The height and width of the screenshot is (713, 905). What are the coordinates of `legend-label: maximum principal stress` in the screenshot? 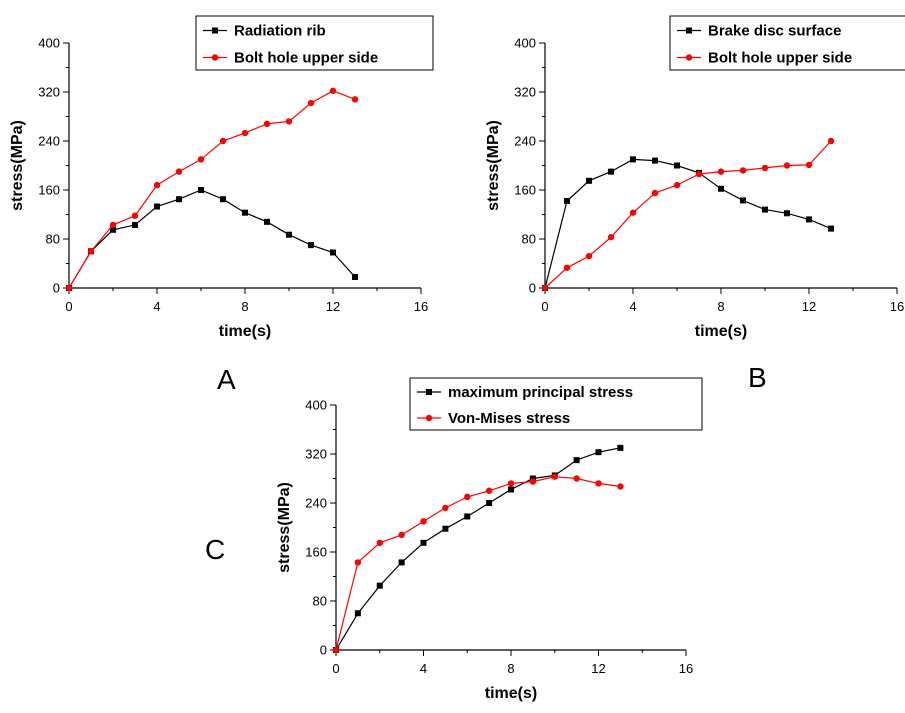 It's located at (540, 392).